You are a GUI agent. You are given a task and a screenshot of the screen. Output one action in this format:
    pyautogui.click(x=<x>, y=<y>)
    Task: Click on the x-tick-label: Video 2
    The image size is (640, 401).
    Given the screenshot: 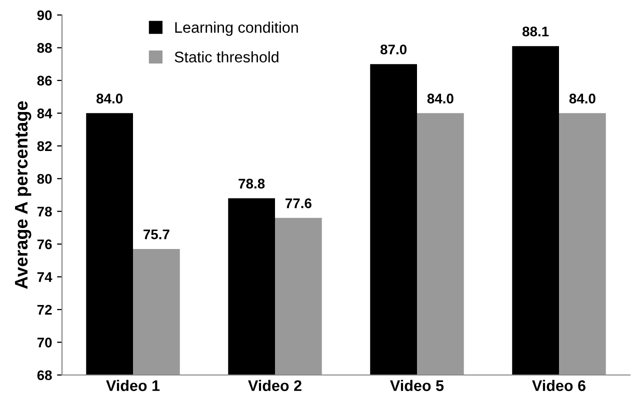 What is the action you would take?
    pyautogui.click(x=275, y=386)
    